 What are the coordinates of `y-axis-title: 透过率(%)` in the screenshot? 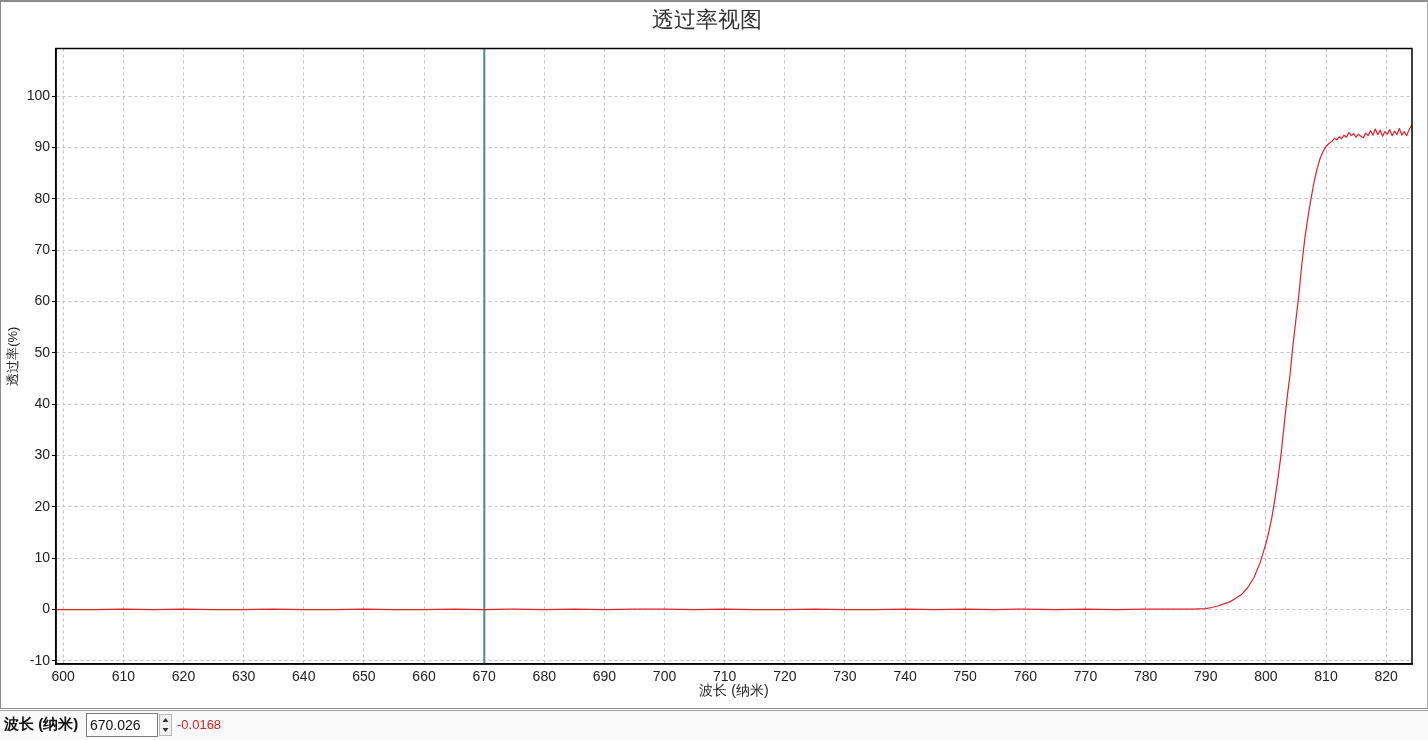 It's located at (13, 356).